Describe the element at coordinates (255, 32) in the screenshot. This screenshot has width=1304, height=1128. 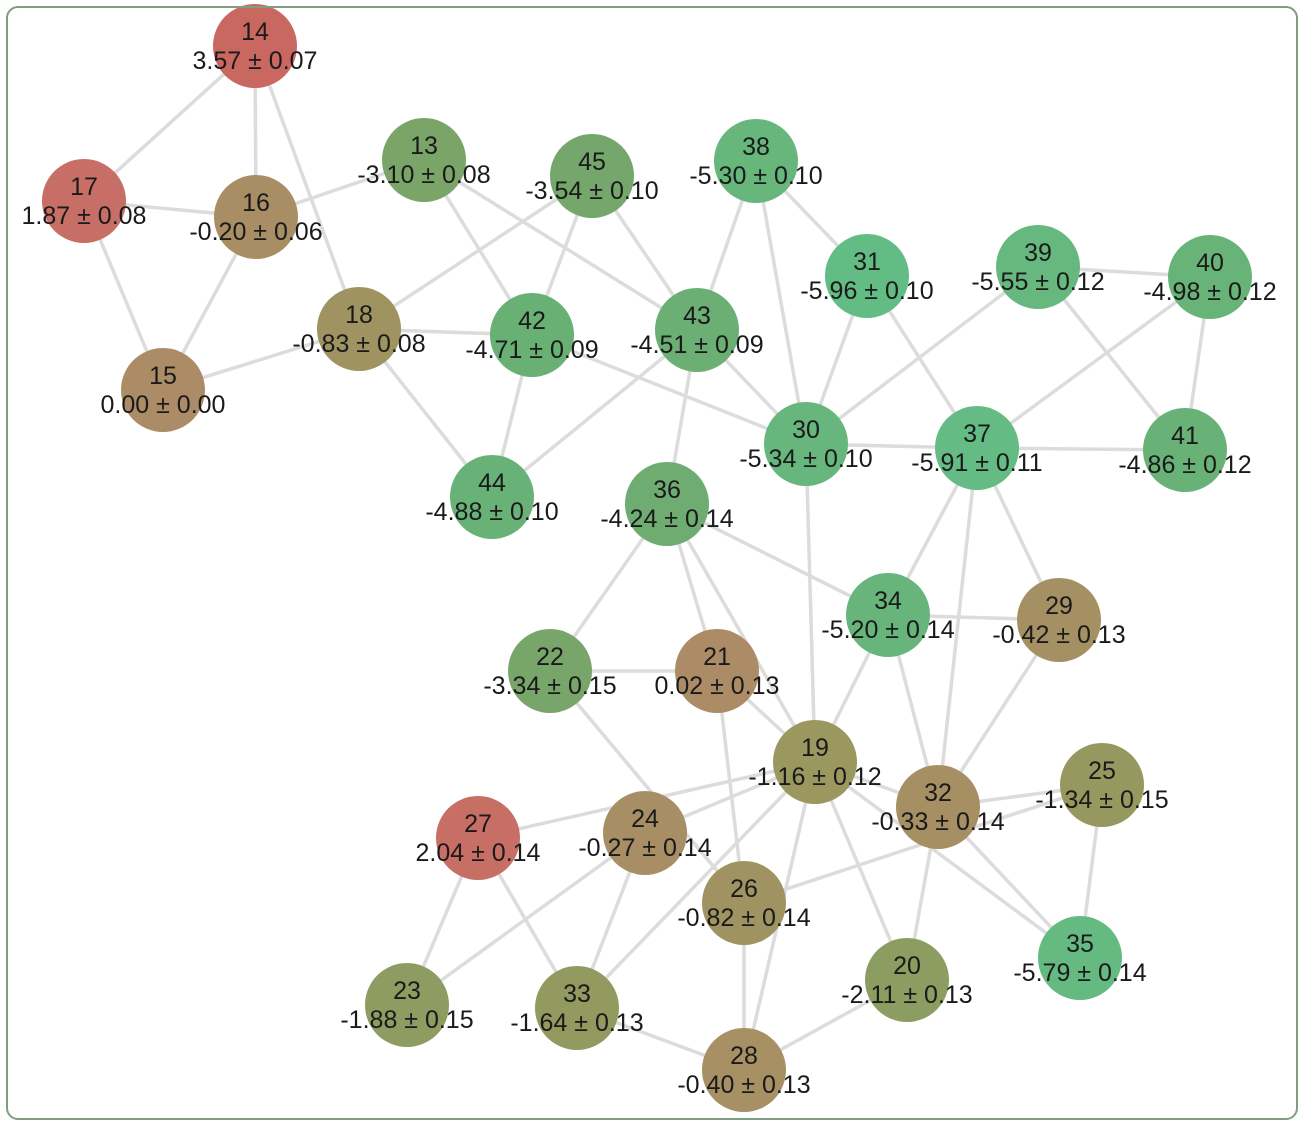
I see `node-id-label-14: 14` at that location.